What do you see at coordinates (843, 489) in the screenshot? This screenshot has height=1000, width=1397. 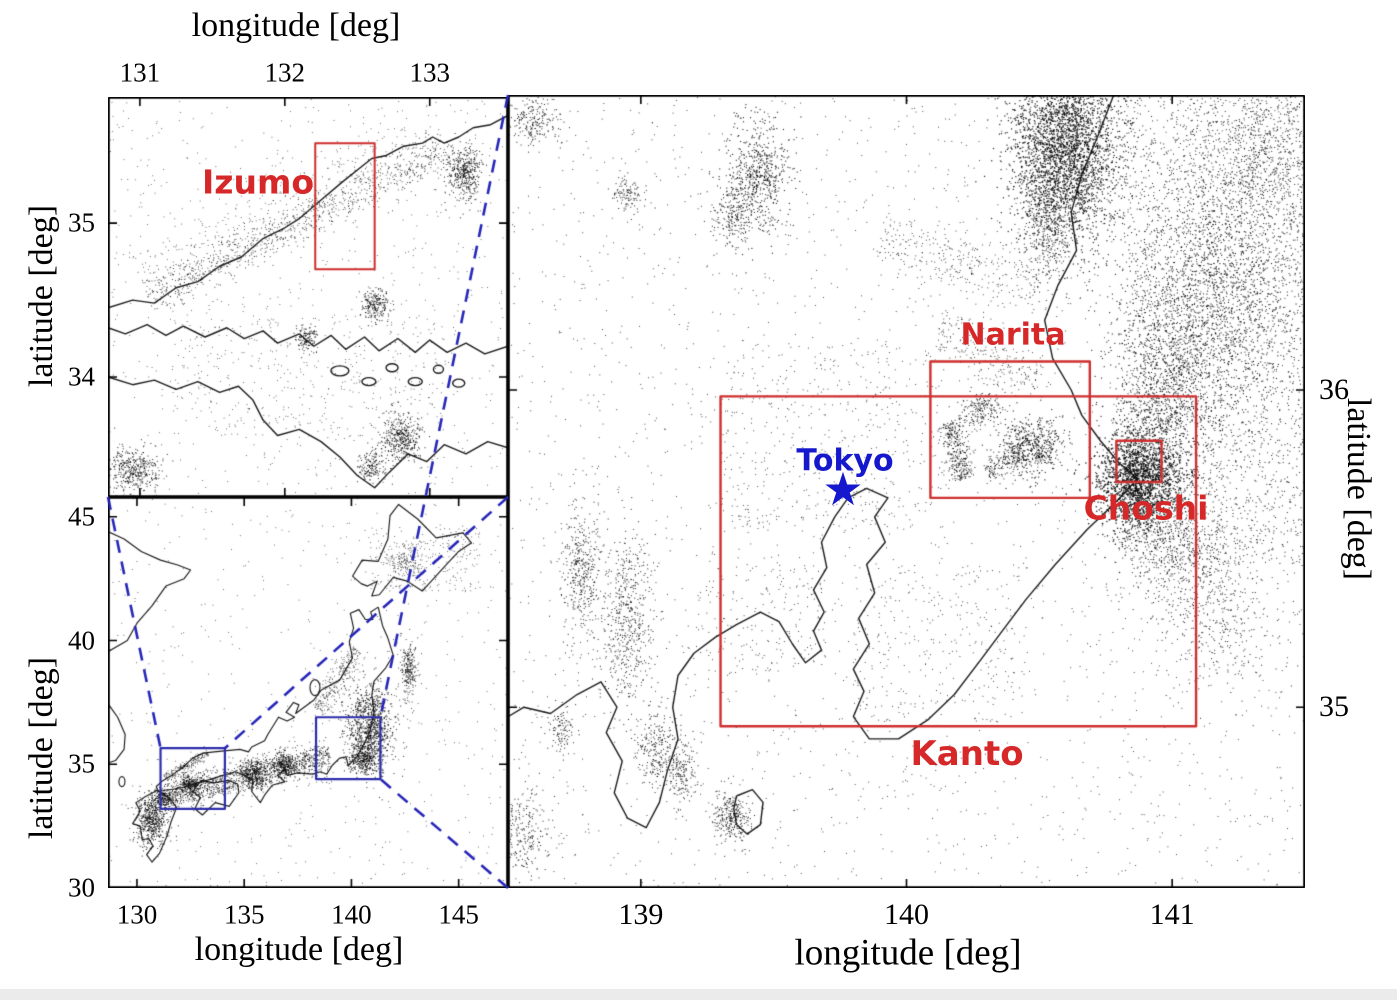 I see `tokyo-star-marker: ★` at bounding box center [843, 489].